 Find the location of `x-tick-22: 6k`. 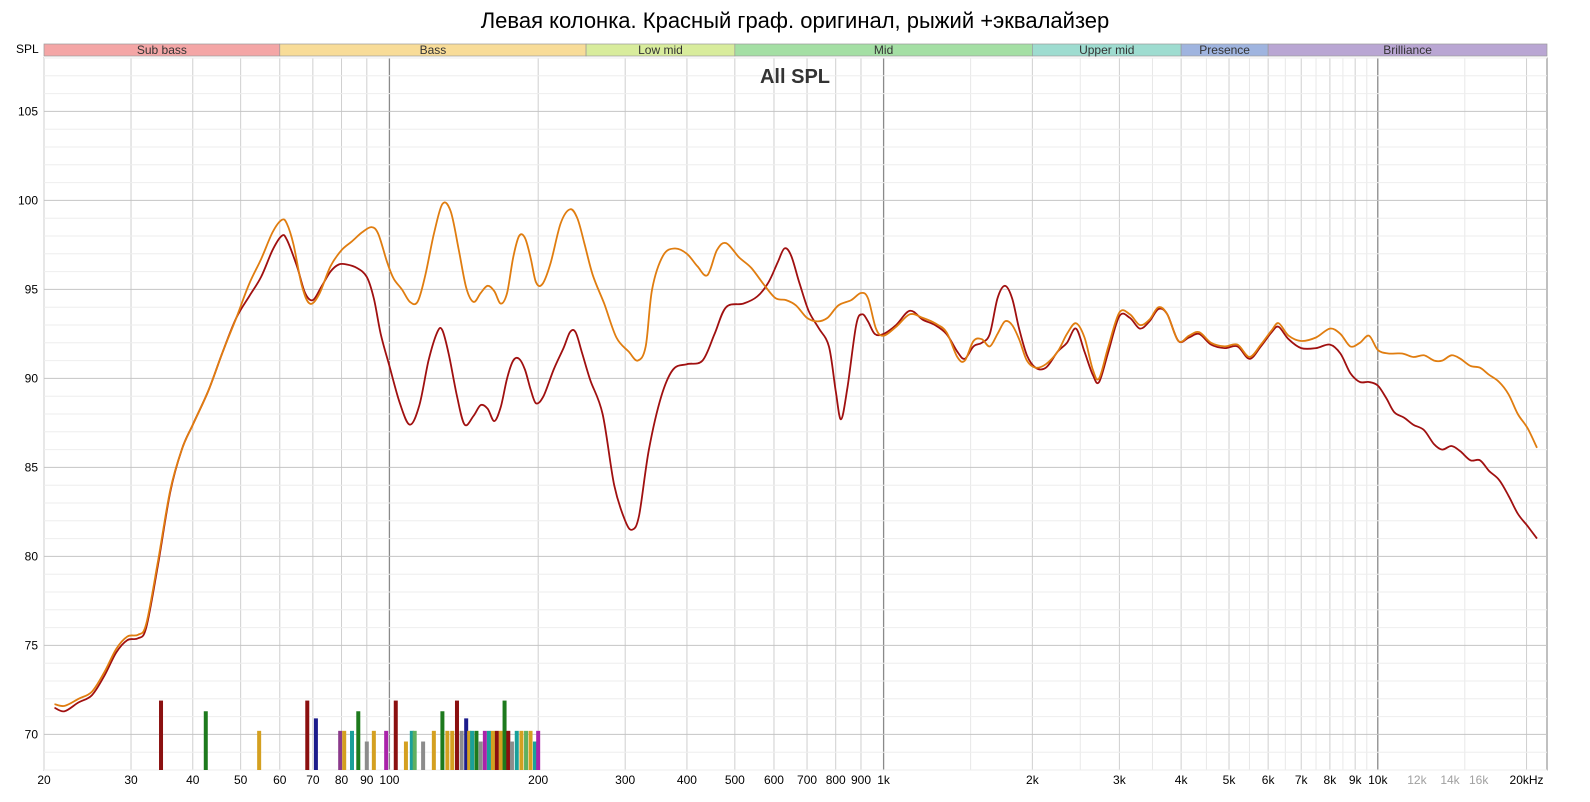

x-tick-22: 6k is located at coordinates (1269, 780).